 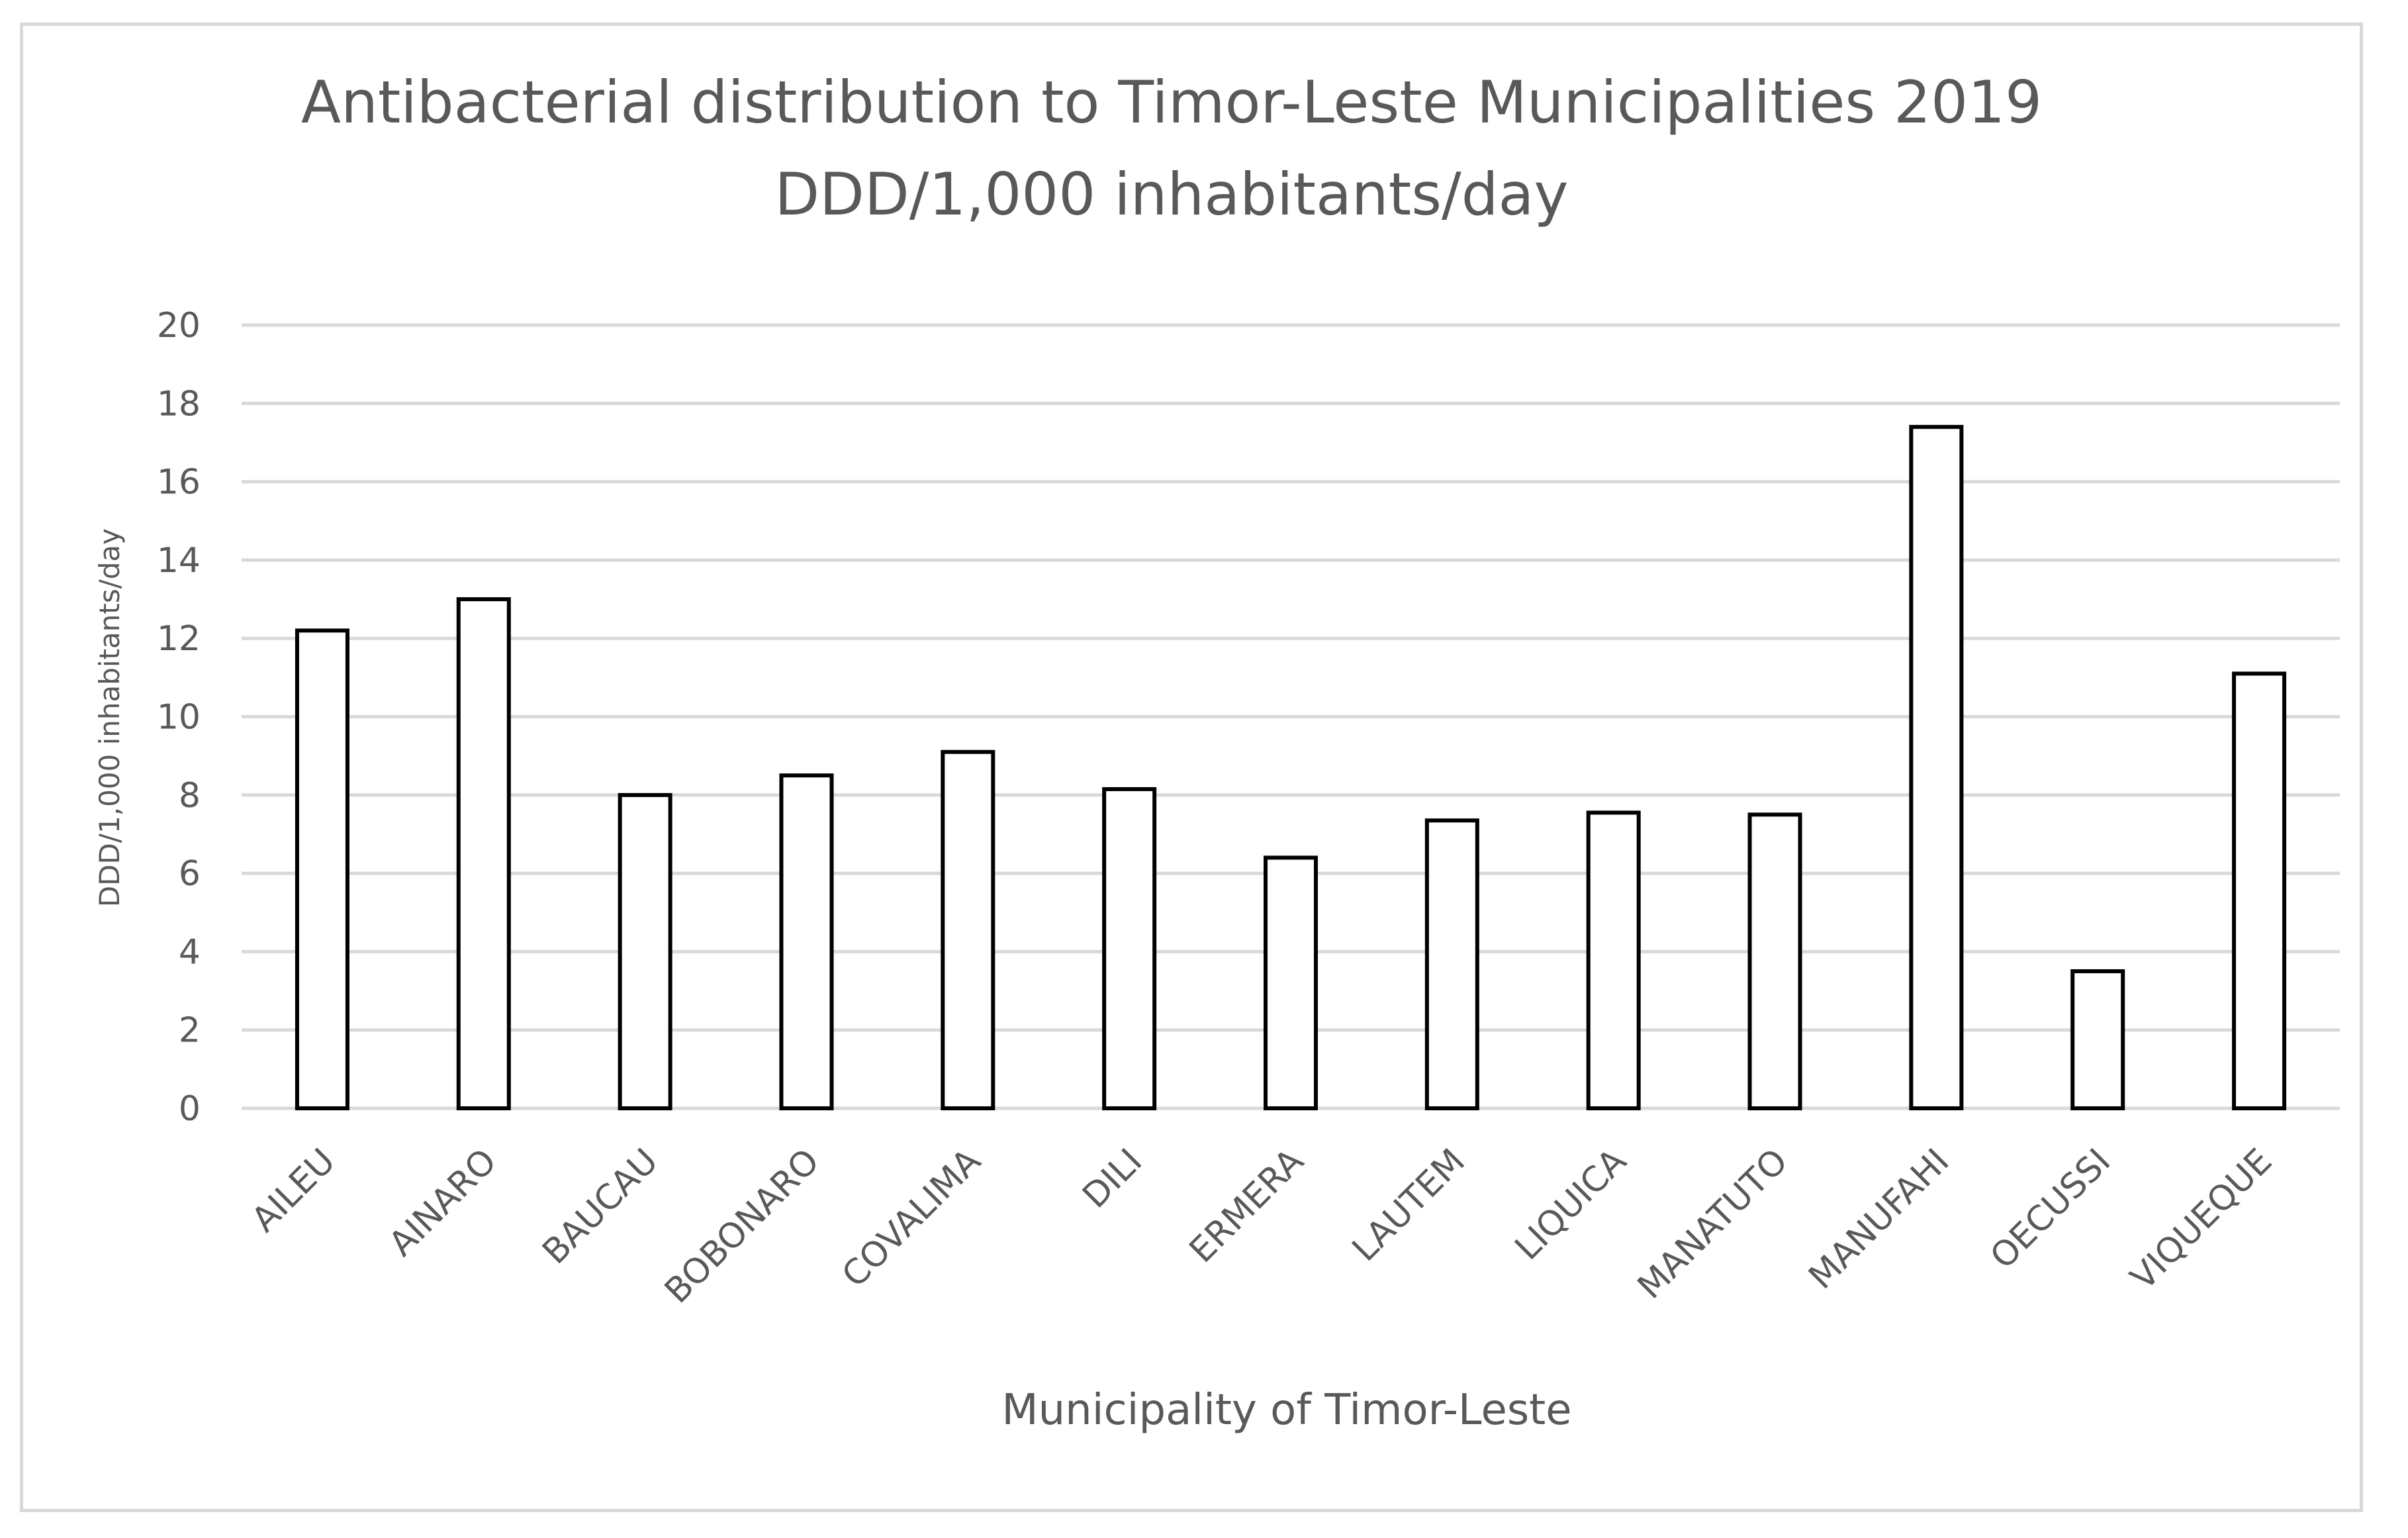 I want to click on y-tick-label: 4, so click(x=190, y=952).